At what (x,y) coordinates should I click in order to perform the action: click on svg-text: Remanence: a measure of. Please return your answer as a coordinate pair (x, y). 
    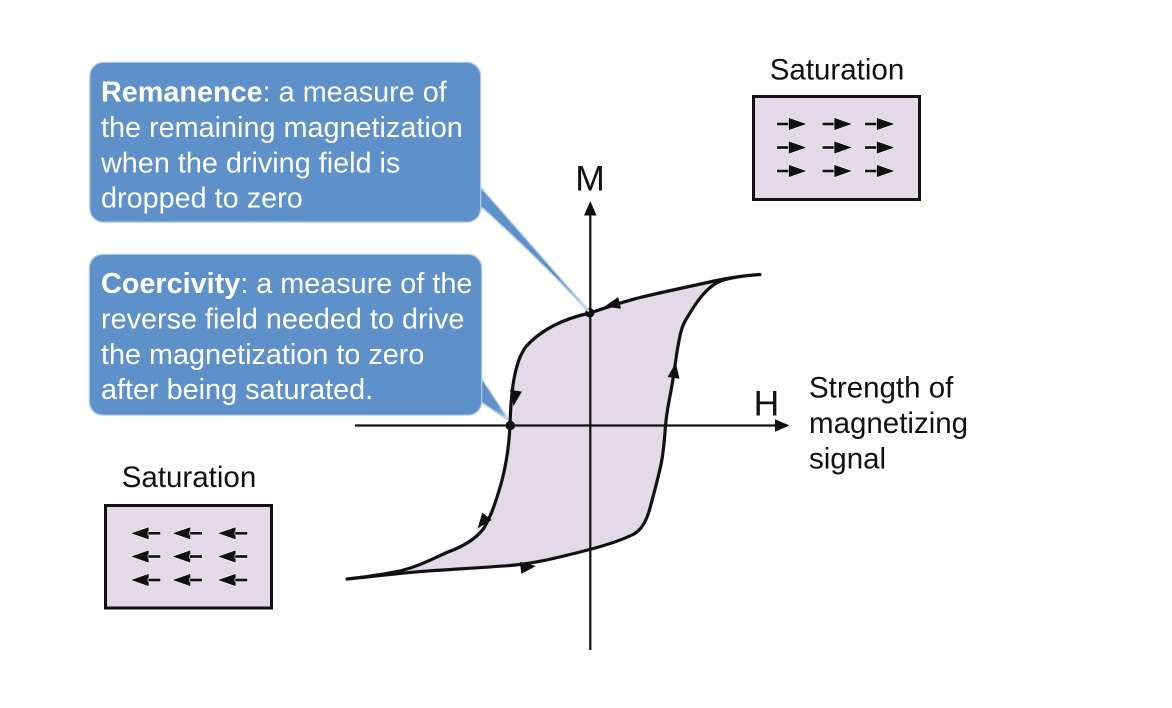
    Looking at the image, I should click on (274, 93).